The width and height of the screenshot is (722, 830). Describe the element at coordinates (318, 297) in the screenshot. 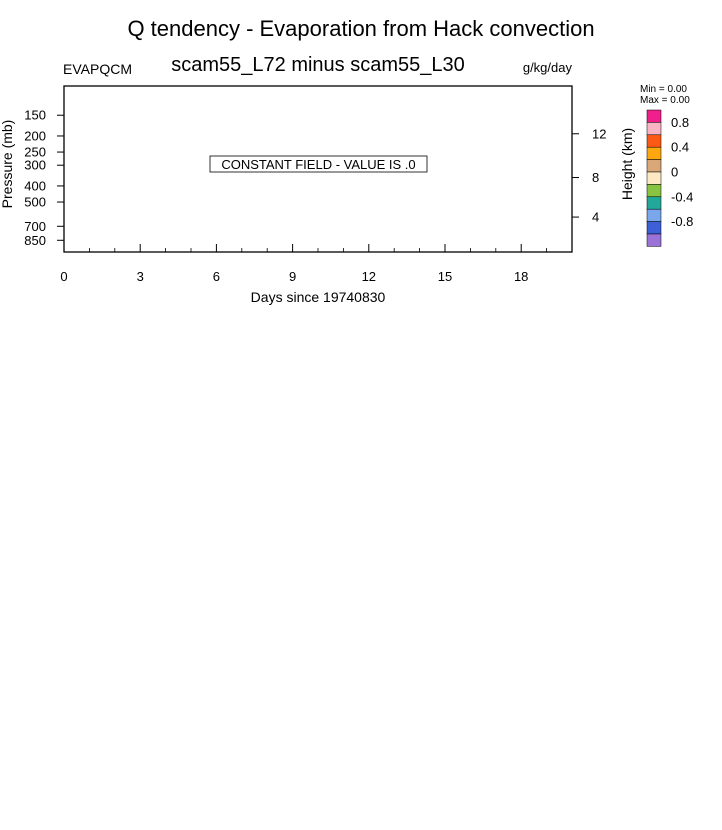

I see `x-axis-label: Days since 19740830` at that location.